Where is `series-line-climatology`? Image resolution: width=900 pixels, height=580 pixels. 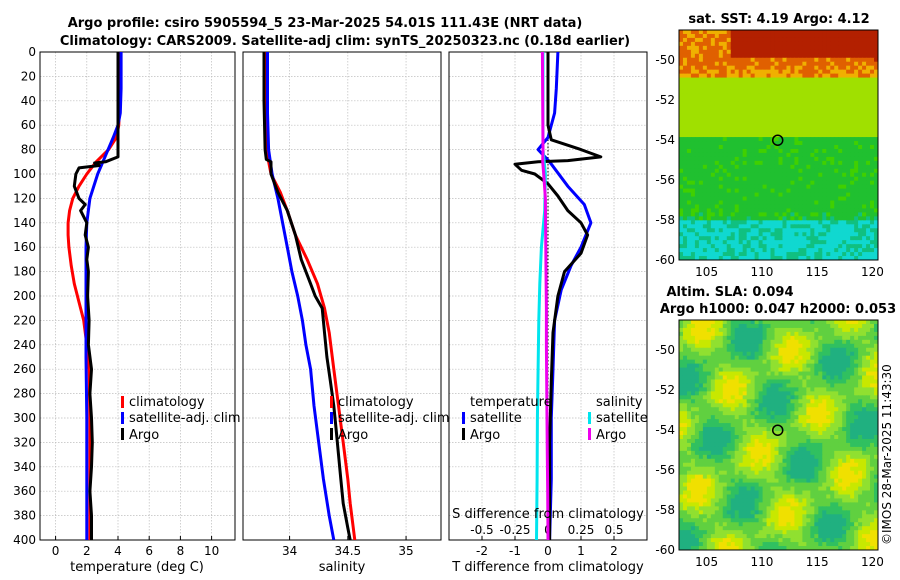
series-line-climatology is located at coordinates (94, 296).